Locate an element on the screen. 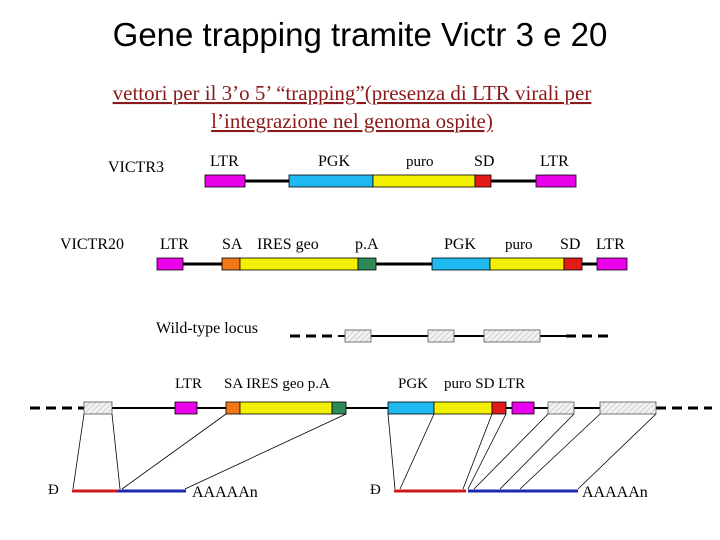  polya-tail-right: AAAAAn is located at coordinates (615, 492).